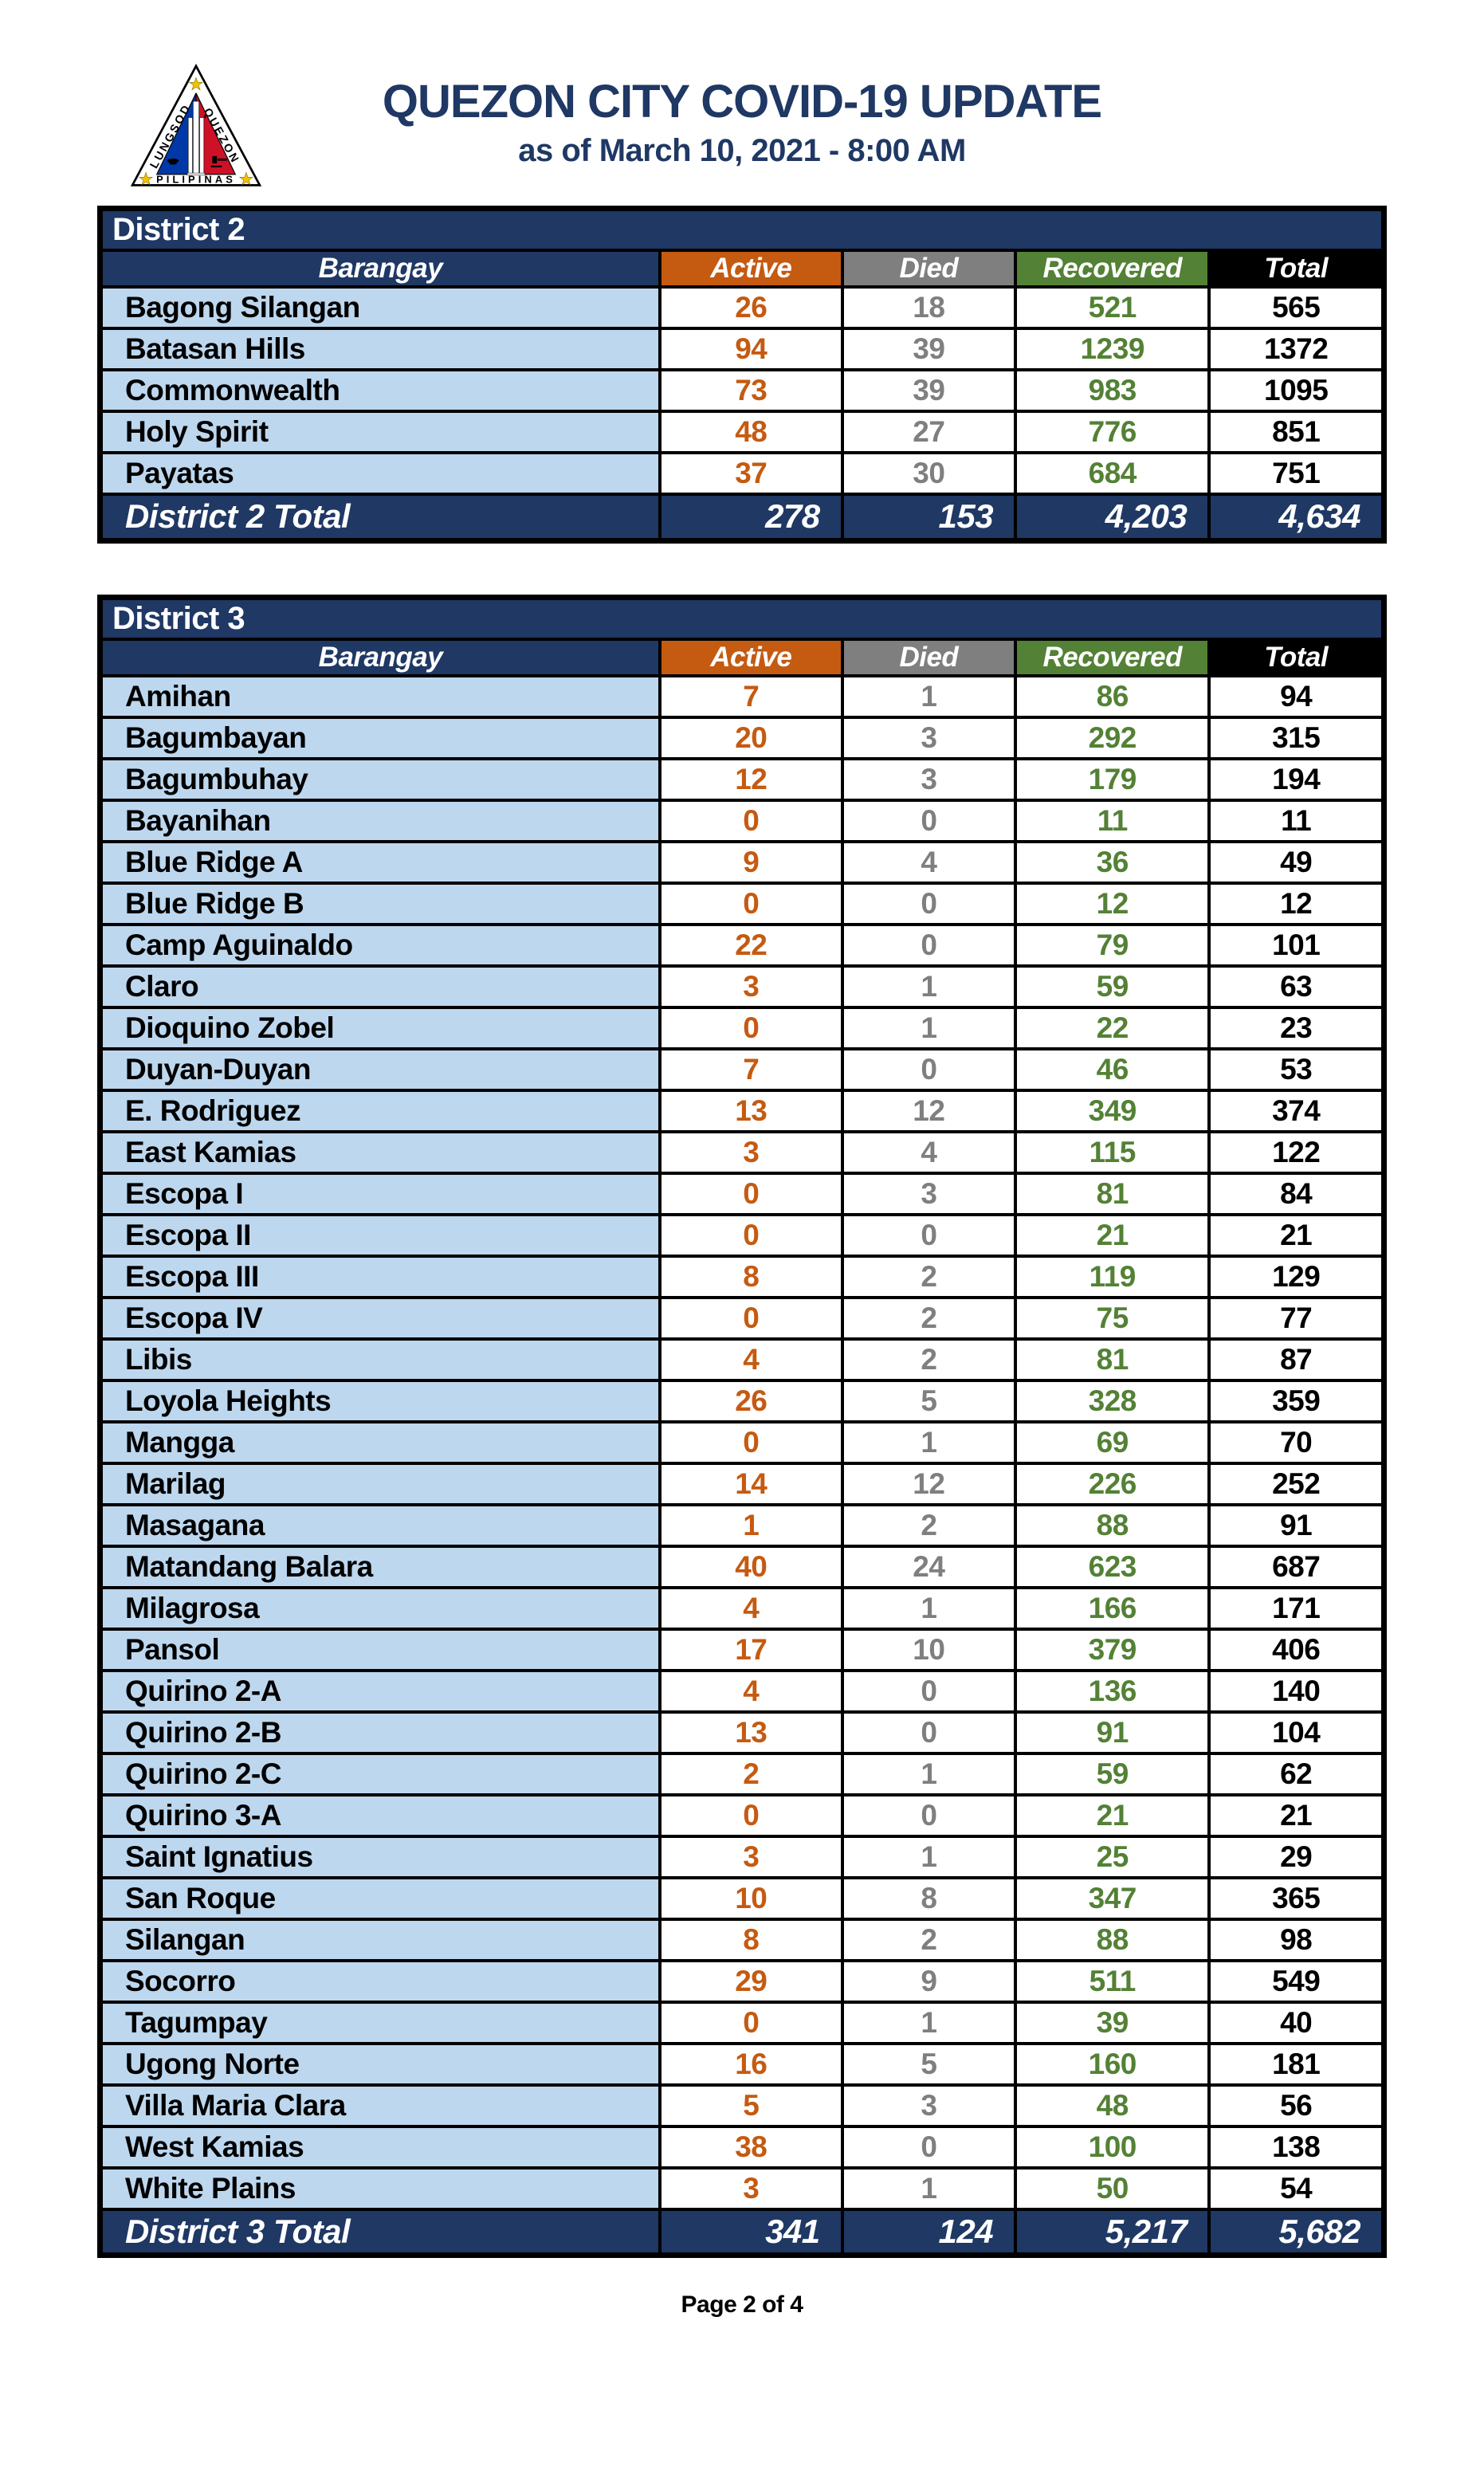 The height and width of the screenshot is (2466, 1484). Describe the element at coordinates (380, 307) in the screenshot. I see `barangay-name: Bagong Silangan` at that location.